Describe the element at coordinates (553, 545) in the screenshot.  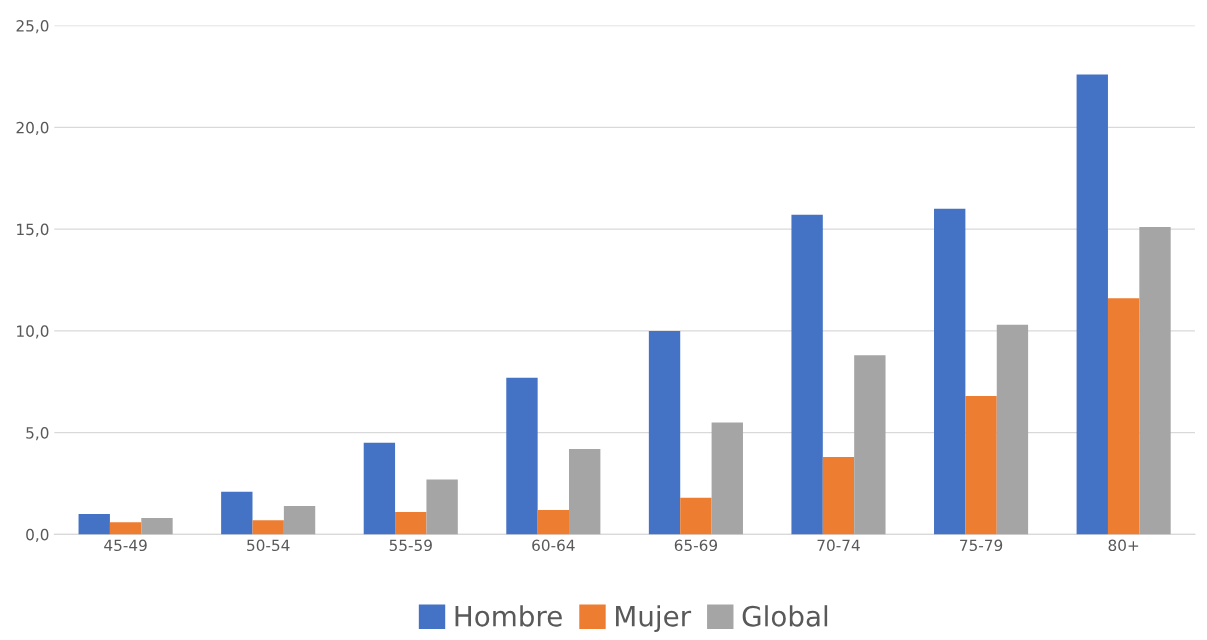
I see `x-tick-label: 60-64` at that location.